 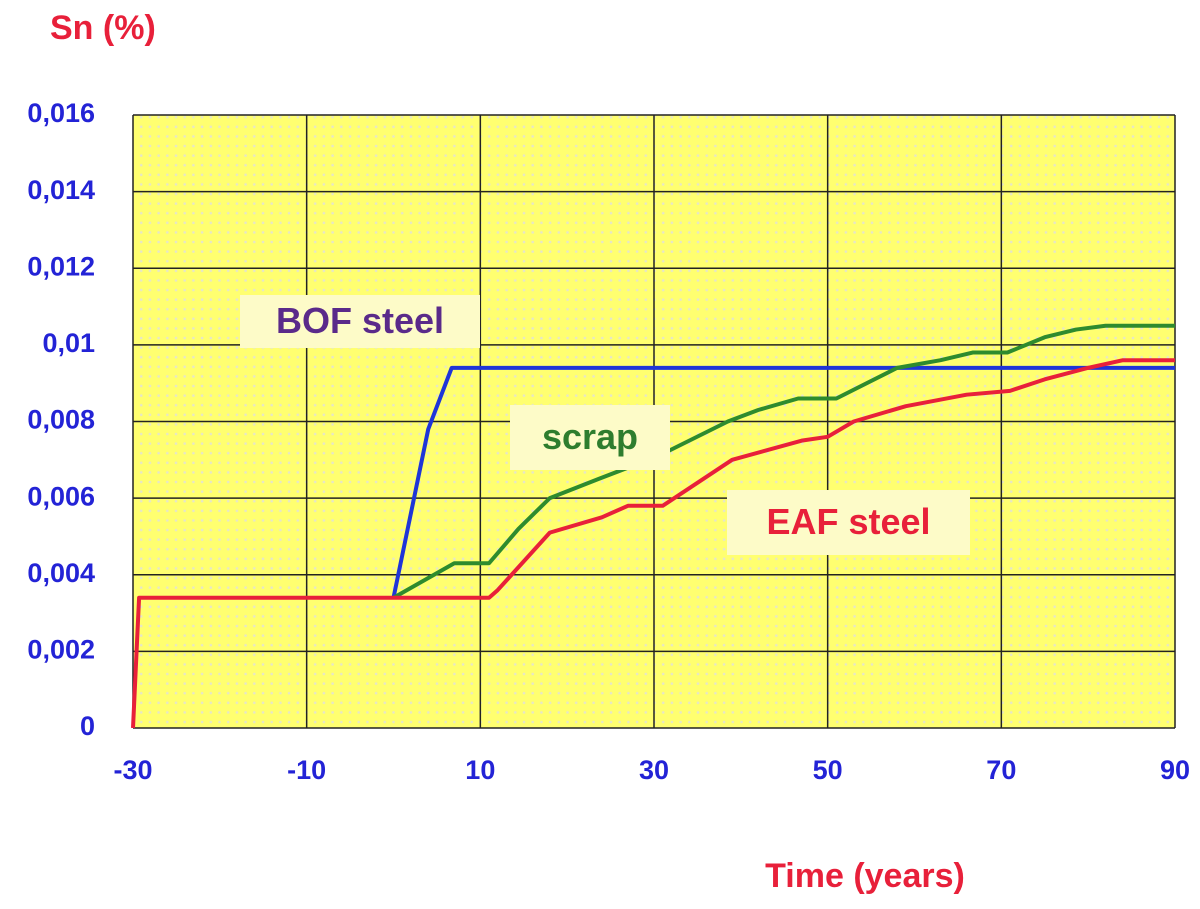 I want to click on x-tick-label: -30, so click(x=132, y=770).